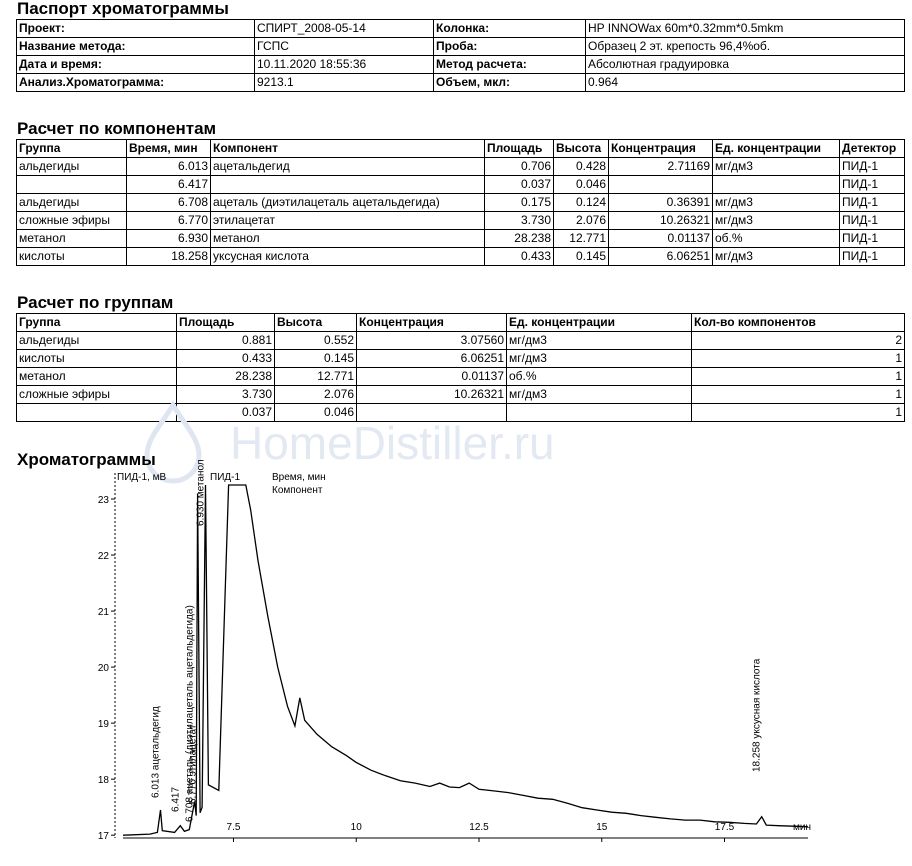 The width and height of the screenshot is (912, 866). Describe the element at coordinates (86, 459) in the screenshot. I see `chart-heading: Хроматограммы` at that location.